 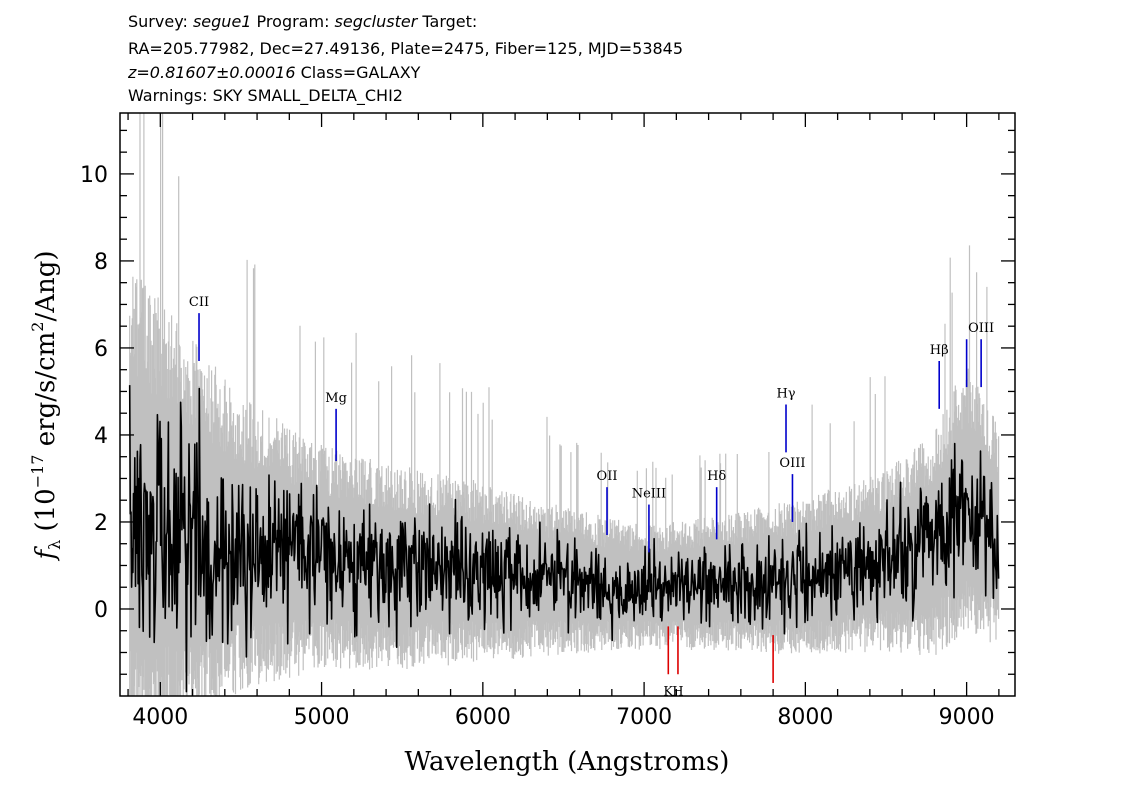 What do you see at coordinates (668, 692) in the screenshot?
I see `absorption-line-label: K` at bounding box center [668, 692].